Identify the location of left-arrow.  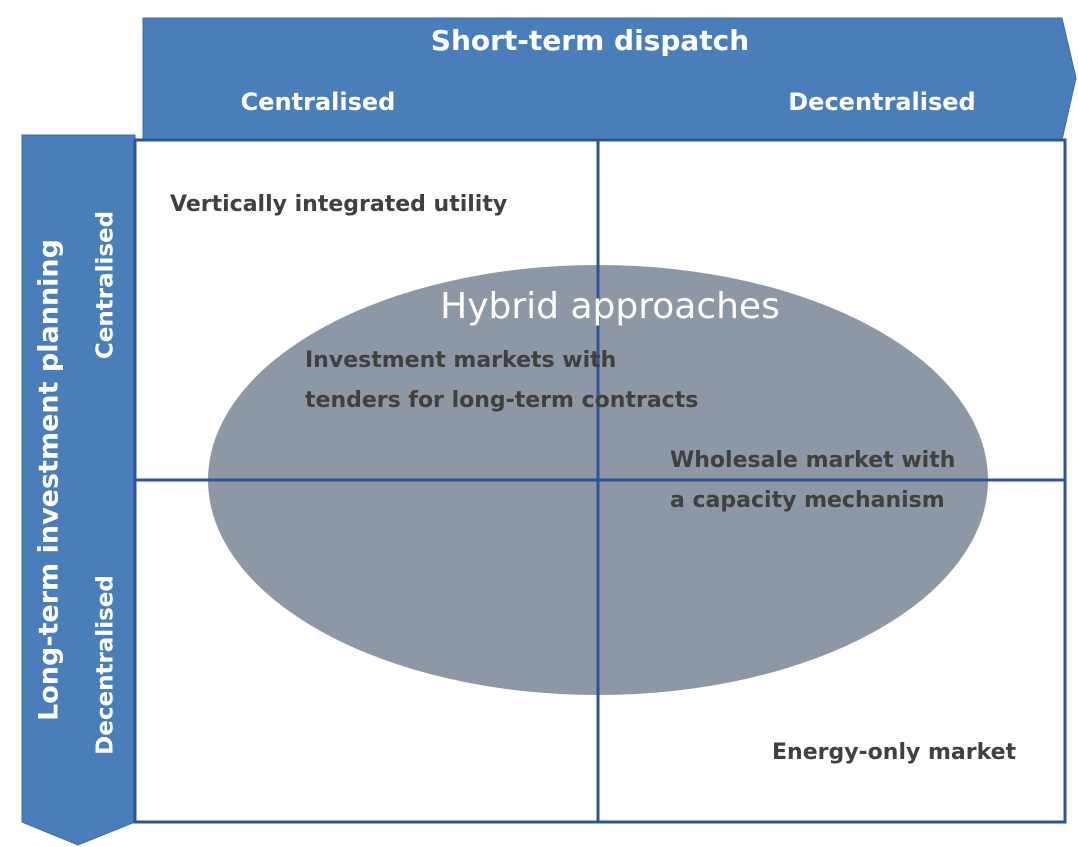
(78, 490).